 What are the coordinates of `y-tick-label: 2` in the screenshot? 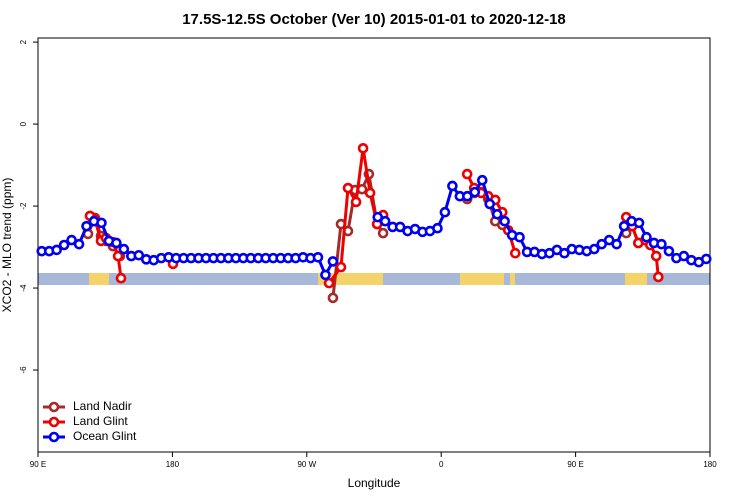 It's located at (23, 41).